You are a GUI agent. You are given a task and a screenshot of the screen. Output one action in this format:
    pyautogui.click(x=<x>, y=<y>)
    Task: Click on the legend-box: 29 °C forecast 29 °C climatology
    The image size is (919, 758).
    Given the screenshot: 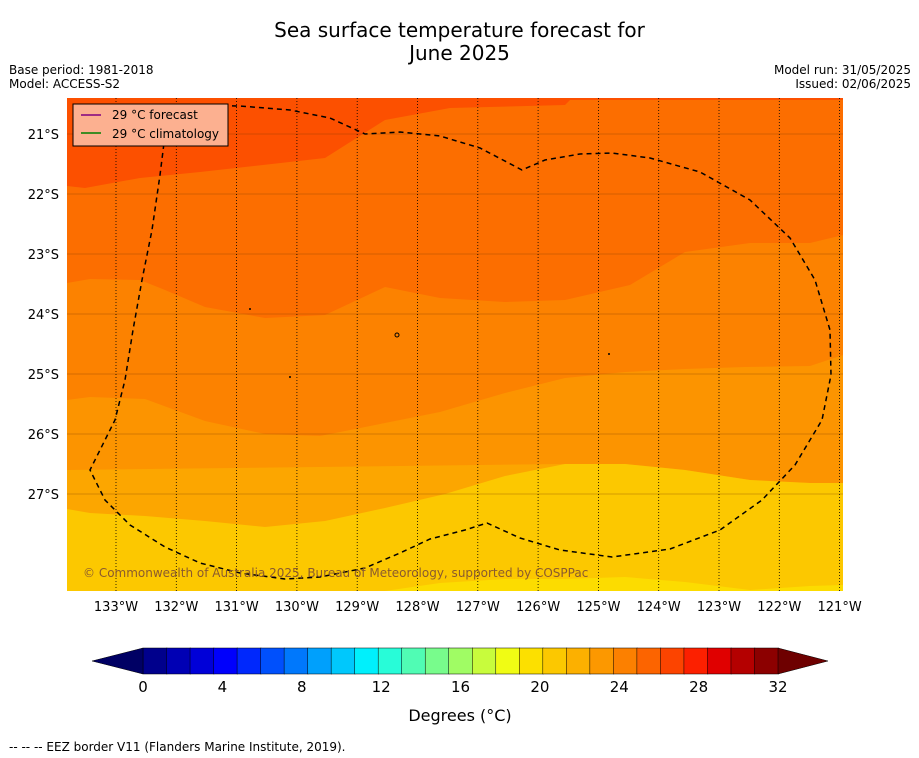 What is the action you would take?
    pyautogui.click(x=150, y=125)
    